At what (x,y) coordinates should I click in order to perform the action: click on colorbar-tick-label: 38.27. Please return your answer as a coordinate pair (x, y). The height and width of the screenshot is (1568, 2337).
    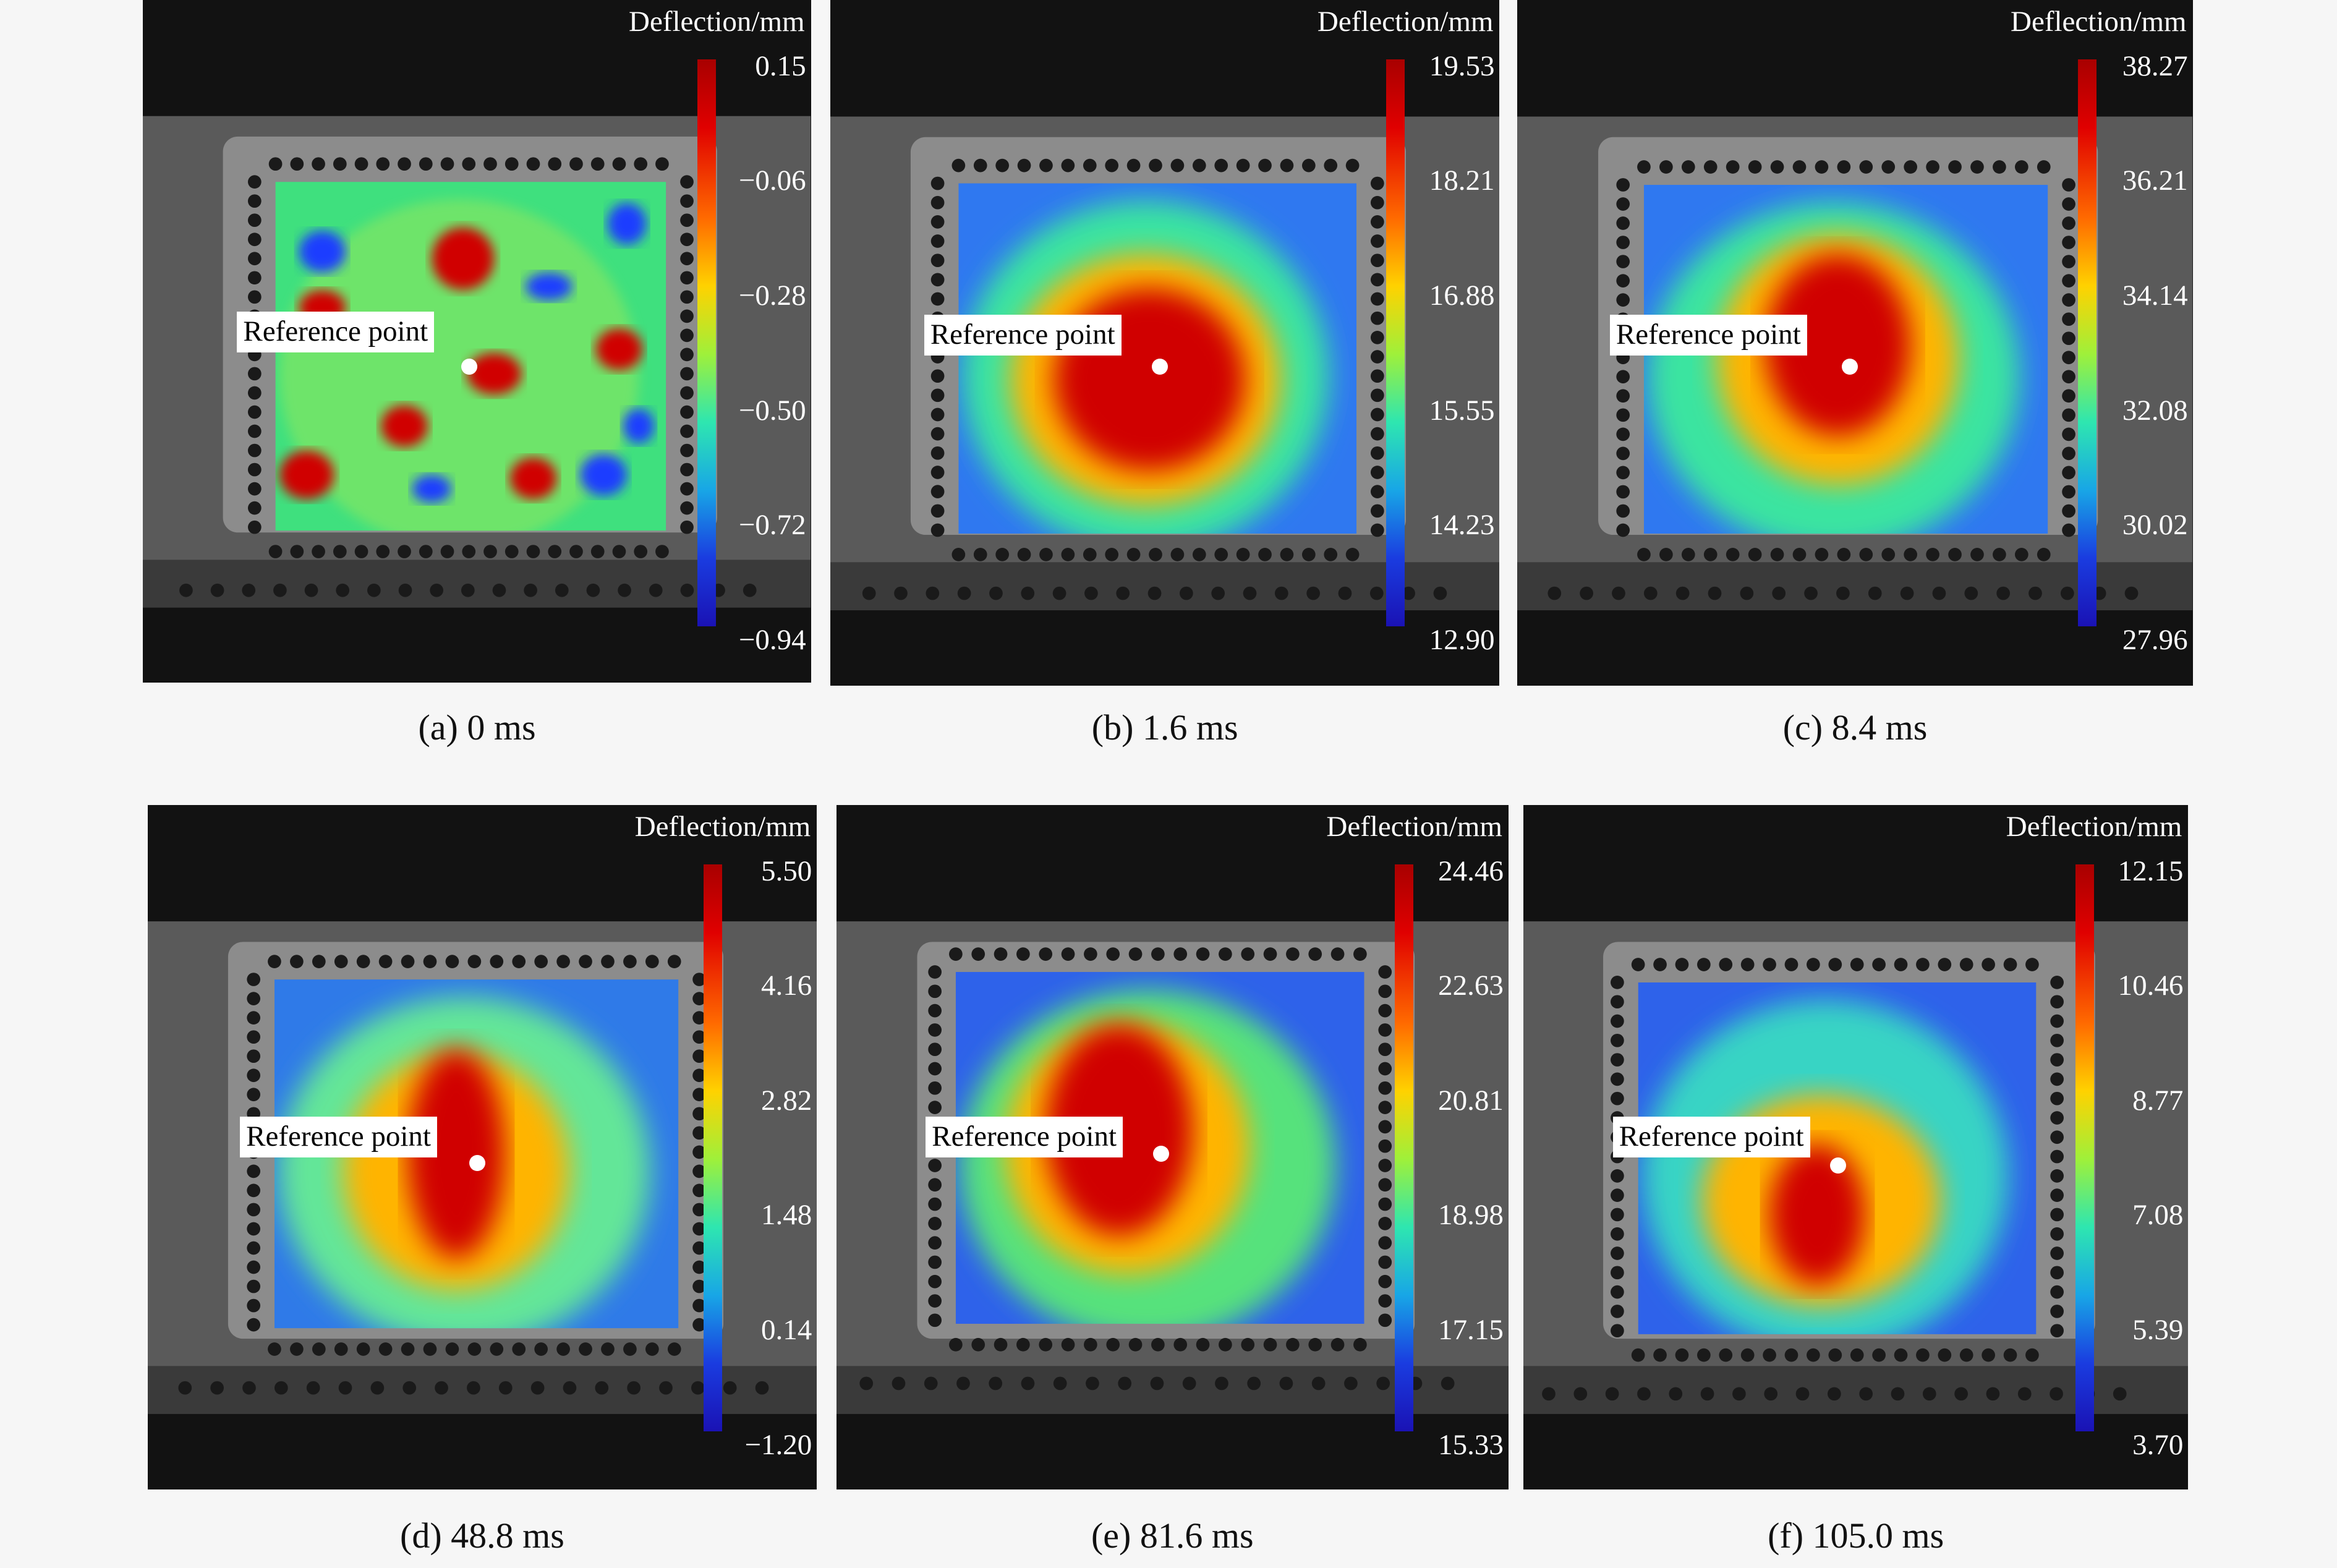
    Looking at the image, I should click on (2155, 65).